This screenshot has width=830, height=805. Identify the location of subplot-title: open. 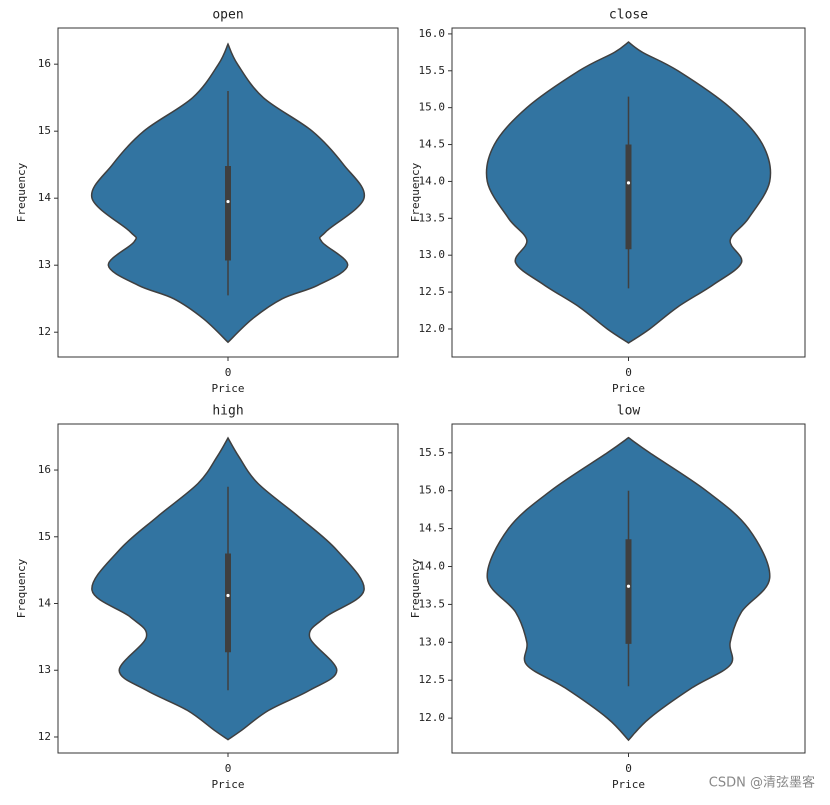
(227, 15).